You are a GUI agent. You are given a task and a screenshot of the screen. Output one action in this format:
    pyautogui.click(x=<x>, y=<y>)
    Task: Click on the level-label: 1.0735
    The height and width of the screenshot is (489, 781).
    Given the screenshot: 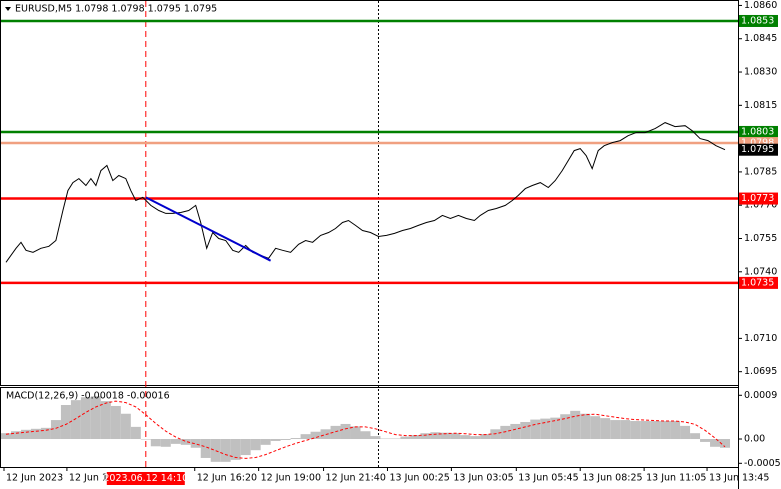 What is the action you would take?
    pyautogui.click(x=757, y=282)
    